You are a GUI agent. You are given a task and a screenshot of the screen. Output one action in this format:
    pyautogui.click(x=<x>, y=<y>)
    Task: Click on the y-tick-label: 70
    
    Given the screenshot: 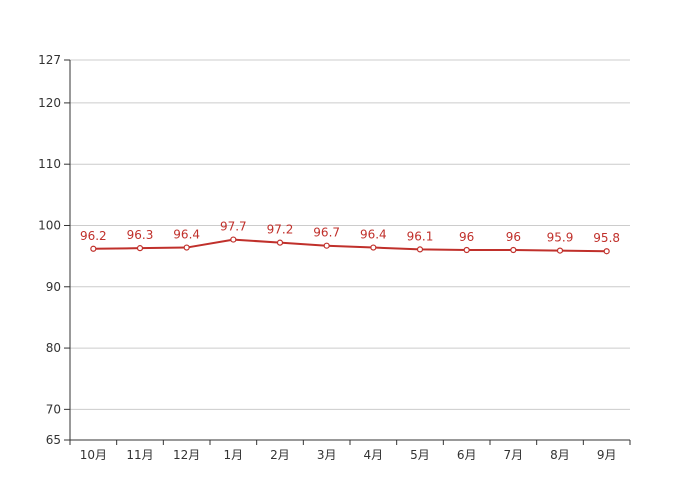 What is the action you would take?
    pyautogui.click(x=53, y=409)
    